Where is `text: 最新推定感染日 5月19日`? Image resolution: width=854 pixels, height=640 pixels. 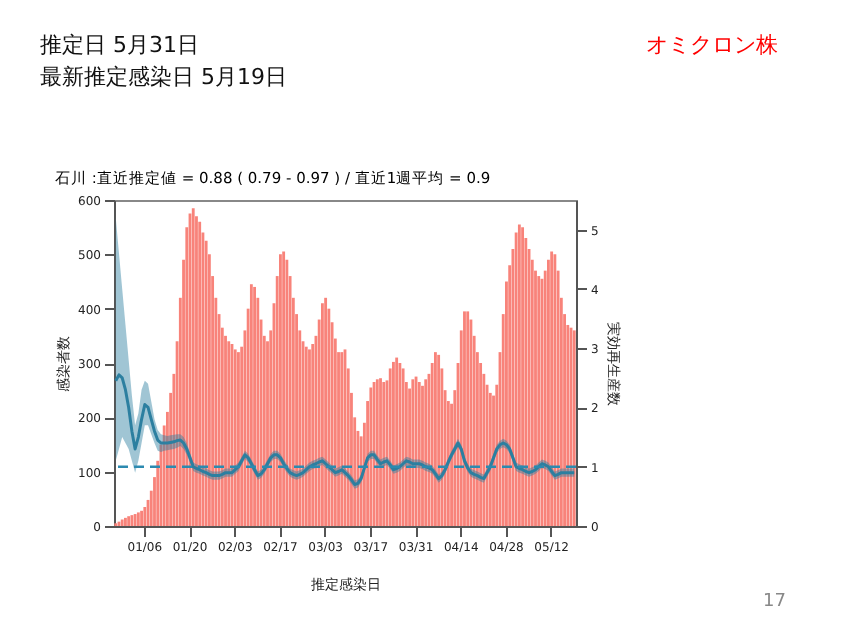
text: 最新推定感染日 5月19日 is located at coordinates (163, 77).